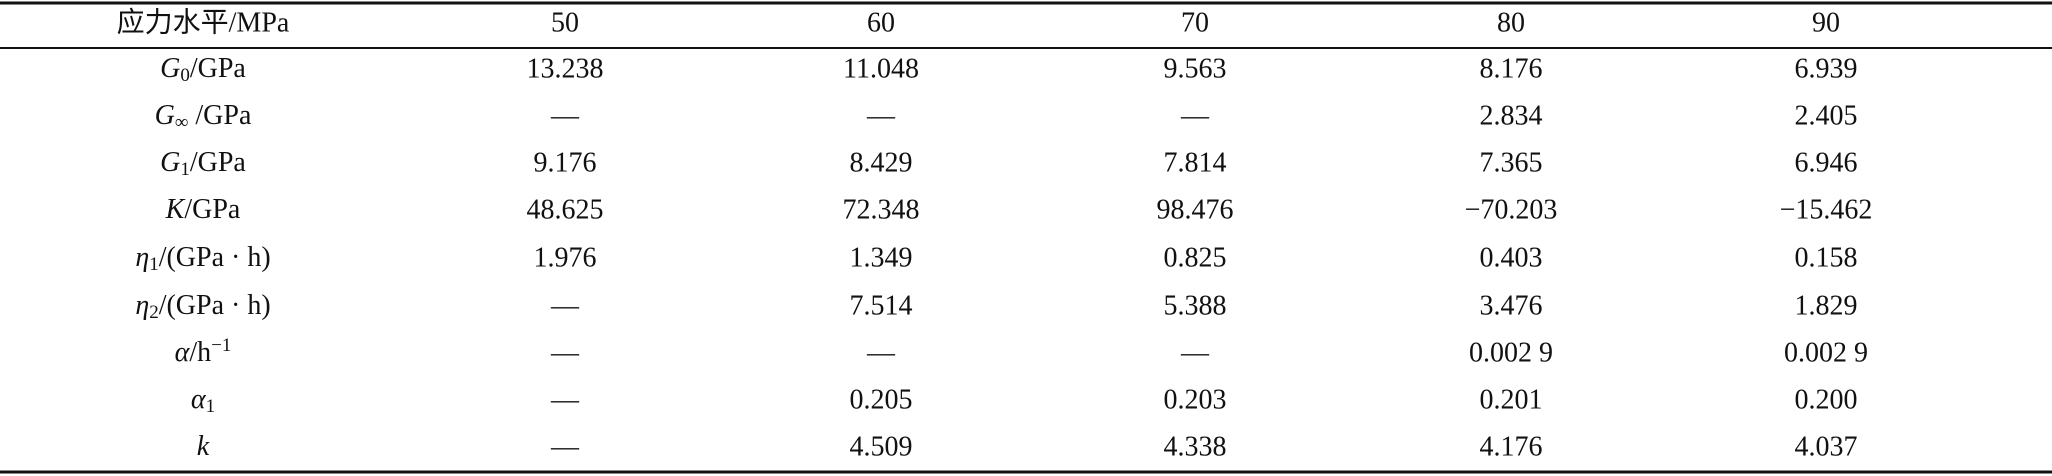 This screenshot has width=2052, height=476. What do you see at coordinates (1195, 68) in the screenshot?
I see `cell: 9.563` at bounding box center [1195, 68].